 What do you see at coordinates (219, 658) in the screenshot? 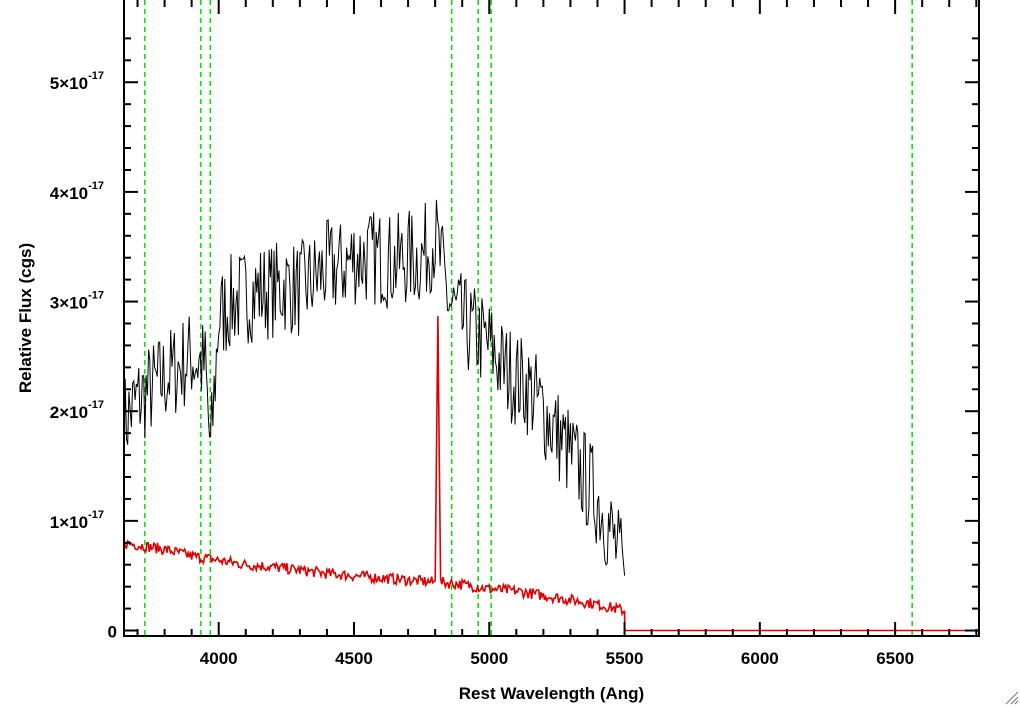
I see `x-tick-label: 4000` at bounding box center [219, 658].